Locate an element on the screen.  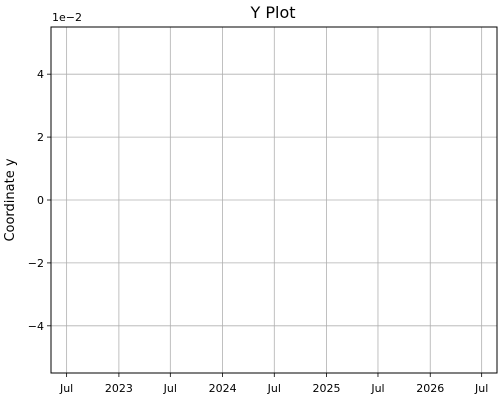
x-tick-label: 2024 is located at coordinates (223, 388).